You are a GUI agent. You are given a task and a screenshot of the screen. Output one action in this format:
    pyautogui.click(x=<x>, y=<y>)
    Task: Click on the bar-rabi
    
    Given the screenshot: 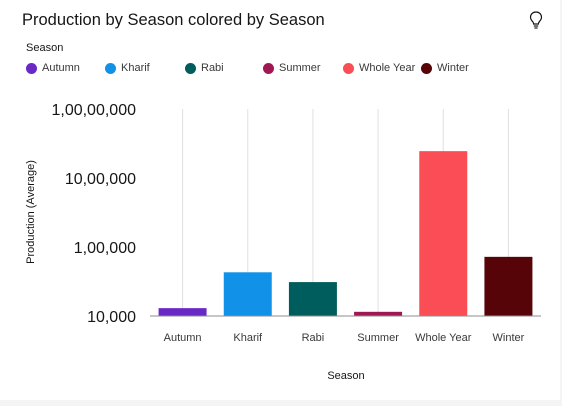 What is the action you would take?
    pyautogui.click(x=313, y=299)
    